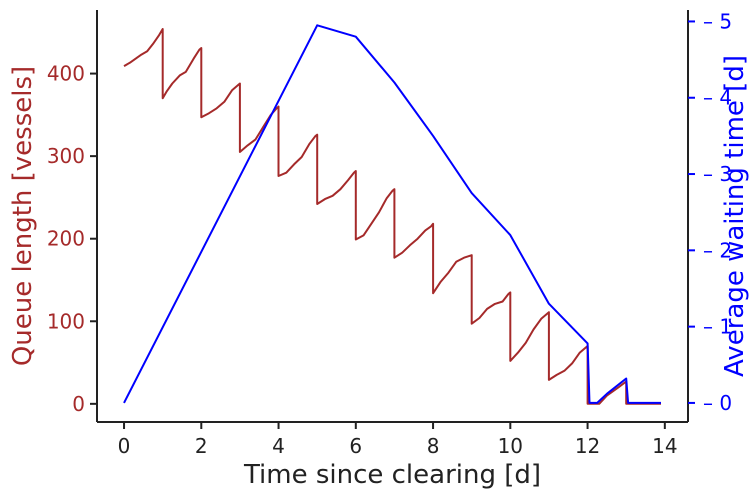 Image resolution: width=751 pixels, height=492 pixels. Describe the element at coordinates (735, 216) in the screenshot. I see `right-y-axis-title: Average waiting time [d]` at that location.